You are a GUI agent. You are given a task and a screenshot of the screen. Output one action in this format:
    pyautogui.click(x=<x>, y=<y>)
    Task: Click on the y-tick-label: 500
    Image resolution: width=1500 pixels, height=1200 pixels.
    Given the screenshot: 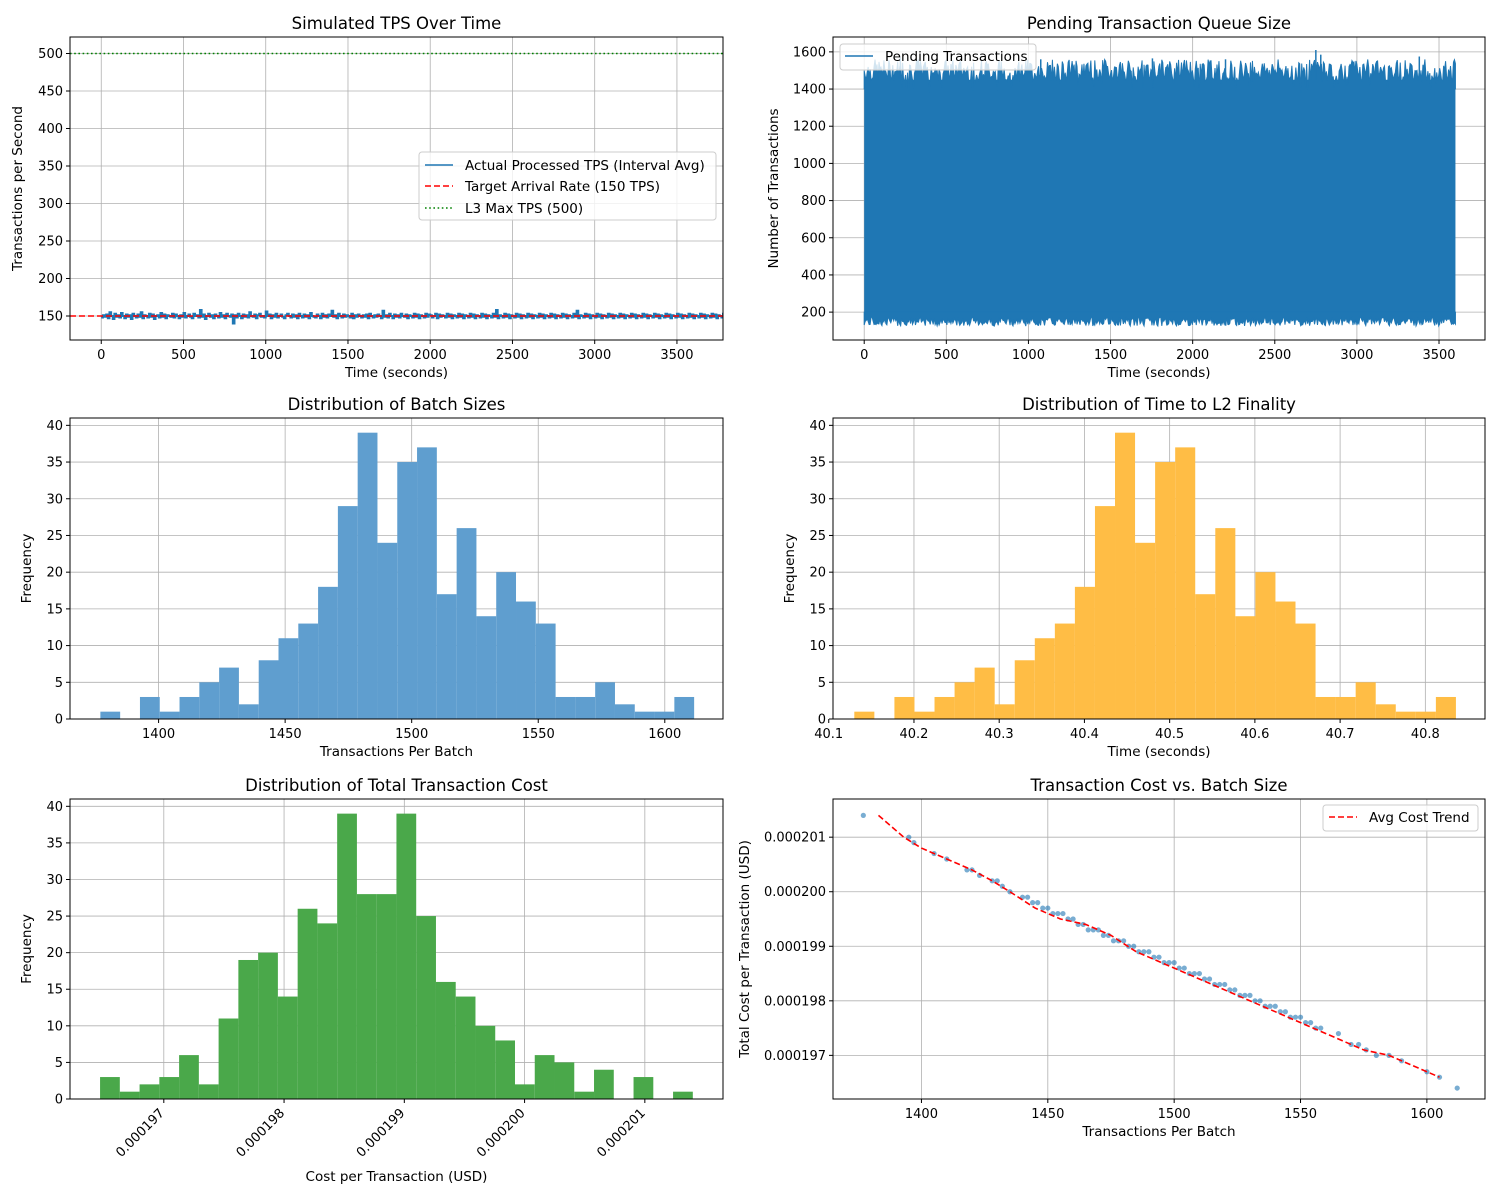 What is the action you would take?
    pyautogui.click(x=50, y=54)
    